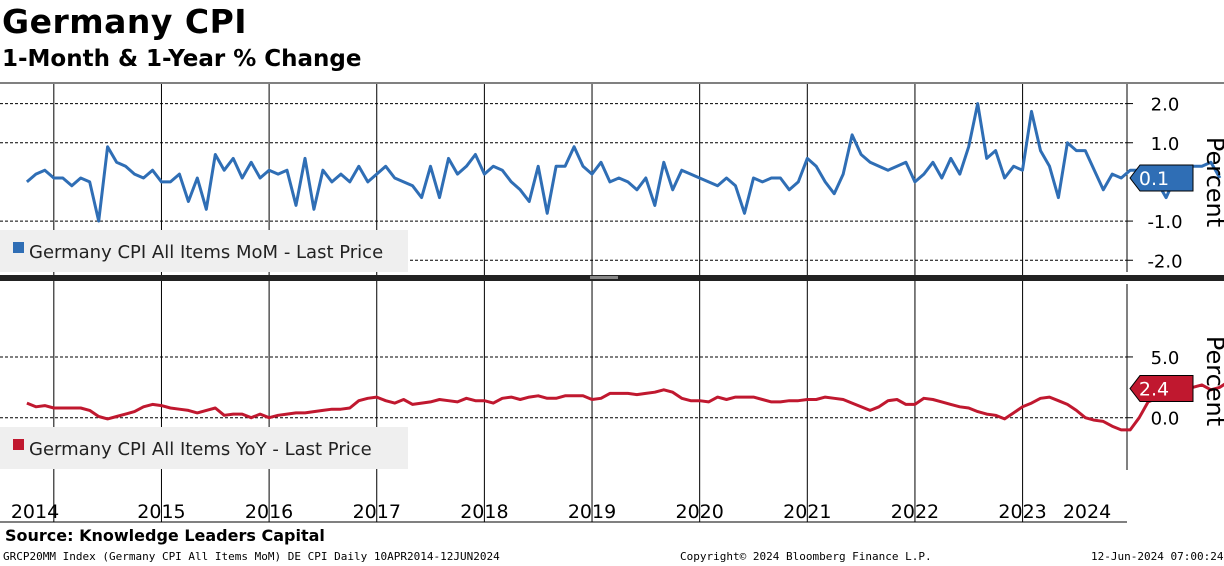 Image resolution: width=1224 pixels, height=566 pixels. Describe the element at coordinates (269, 512) in the screenshot. I see `x-tick-label: 2016` at that location.